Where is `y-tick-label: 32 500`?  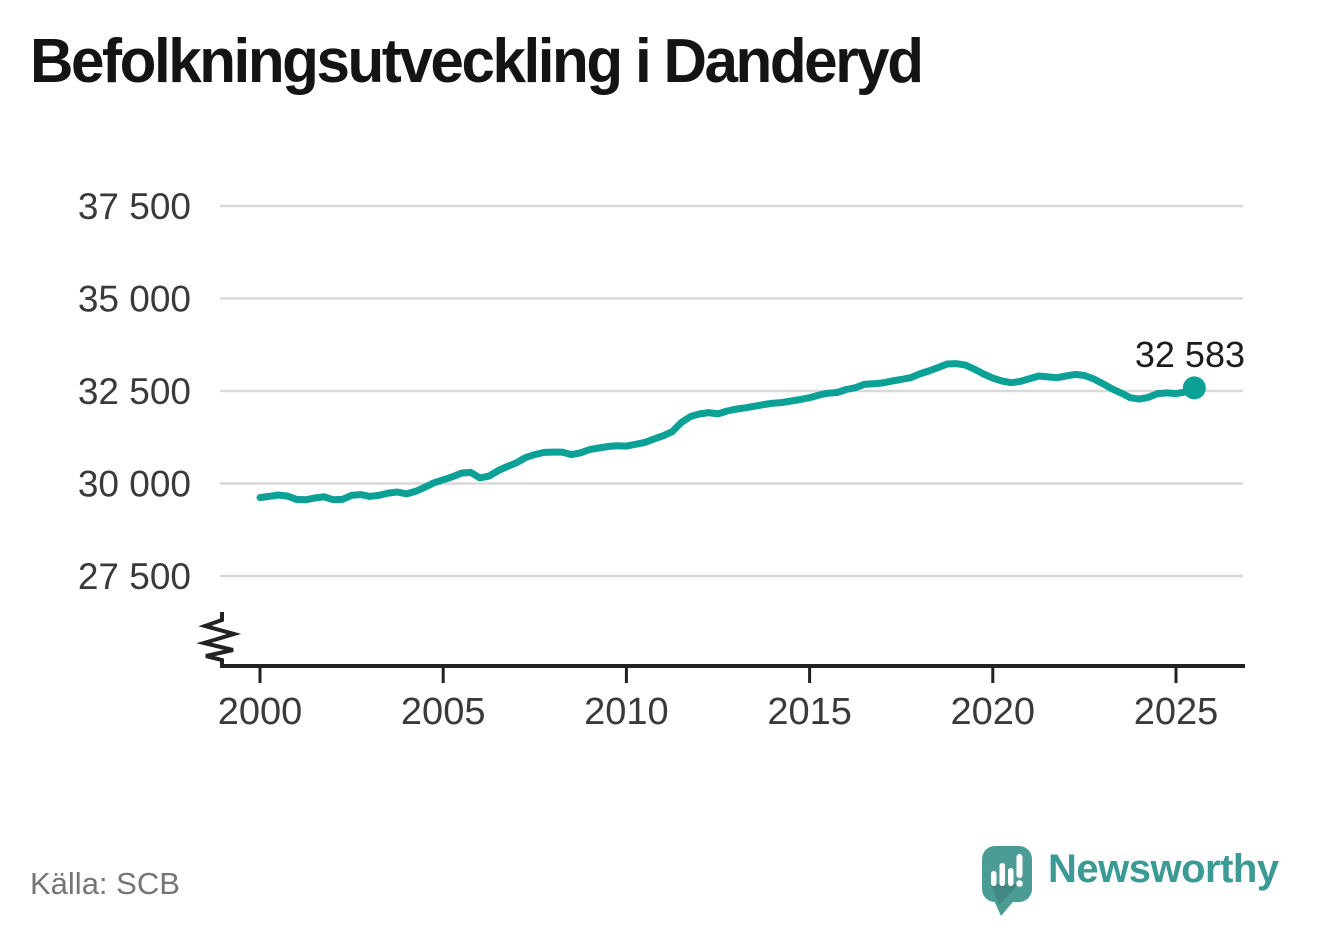 y-tick-label: 32 500 is located at coordinates (134, 391).